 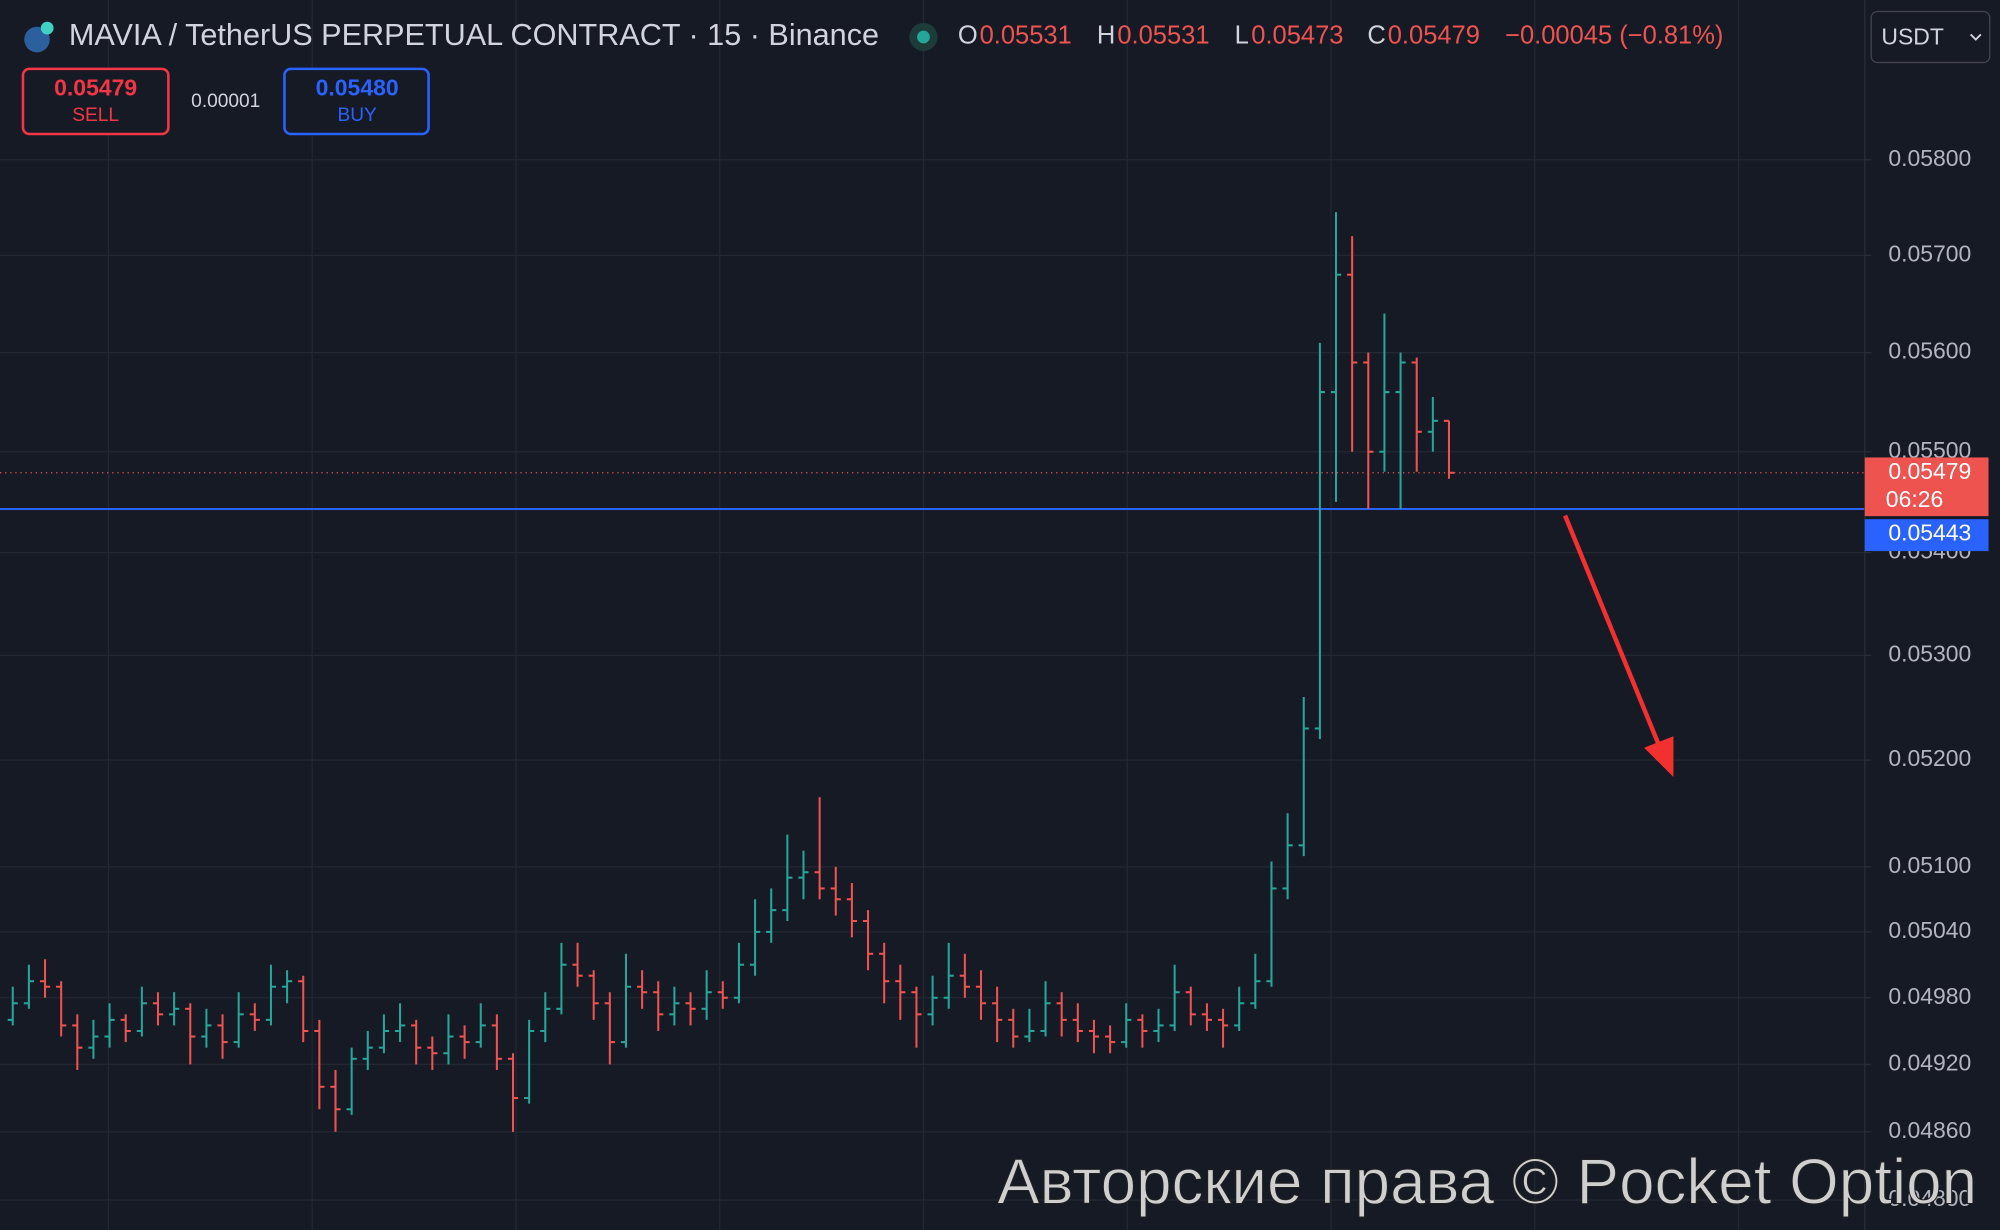 I want to click on y-tick-label: 0.05700, so click(x=1929, y=253).